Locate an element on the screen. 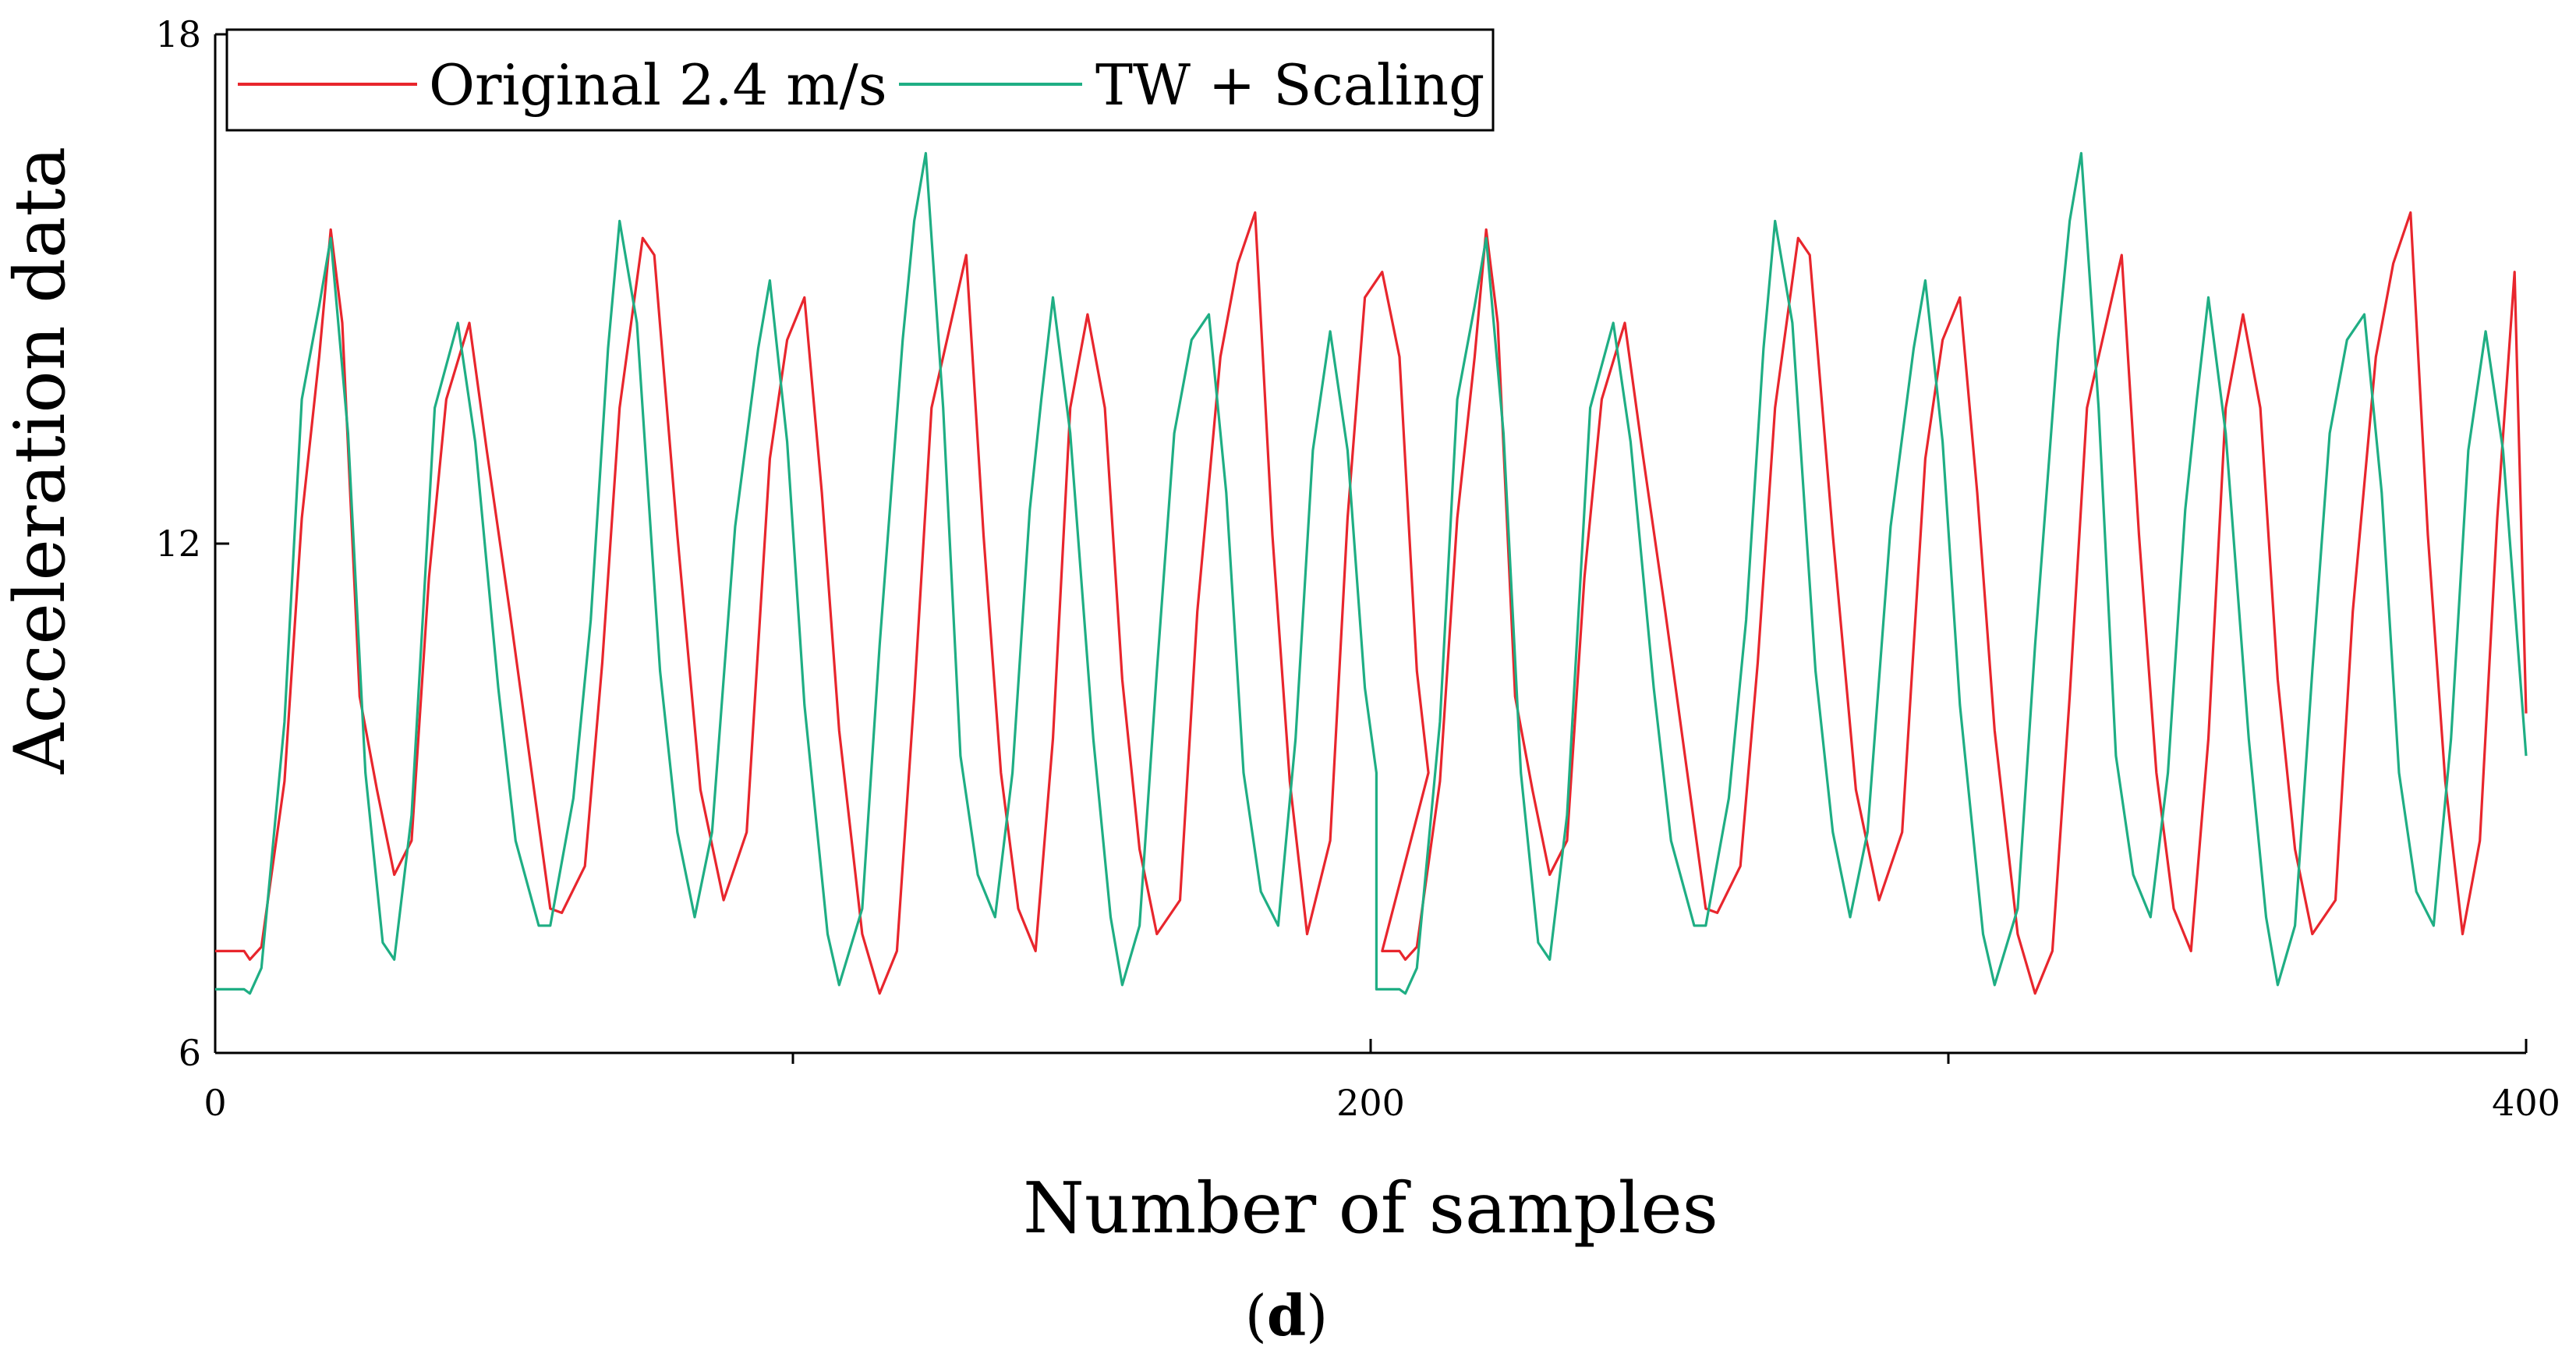  legend-label-tw-scaling: TW + Scaling is located at coordinates (1289, 85).